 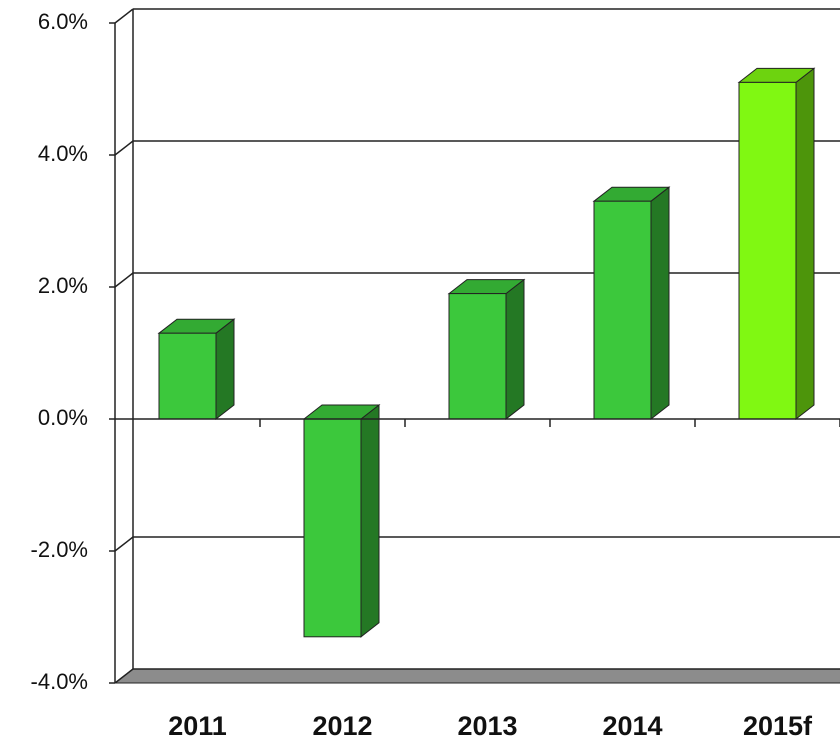 I want to click on x-tick-label: 2014, so click(x=632, y=726).